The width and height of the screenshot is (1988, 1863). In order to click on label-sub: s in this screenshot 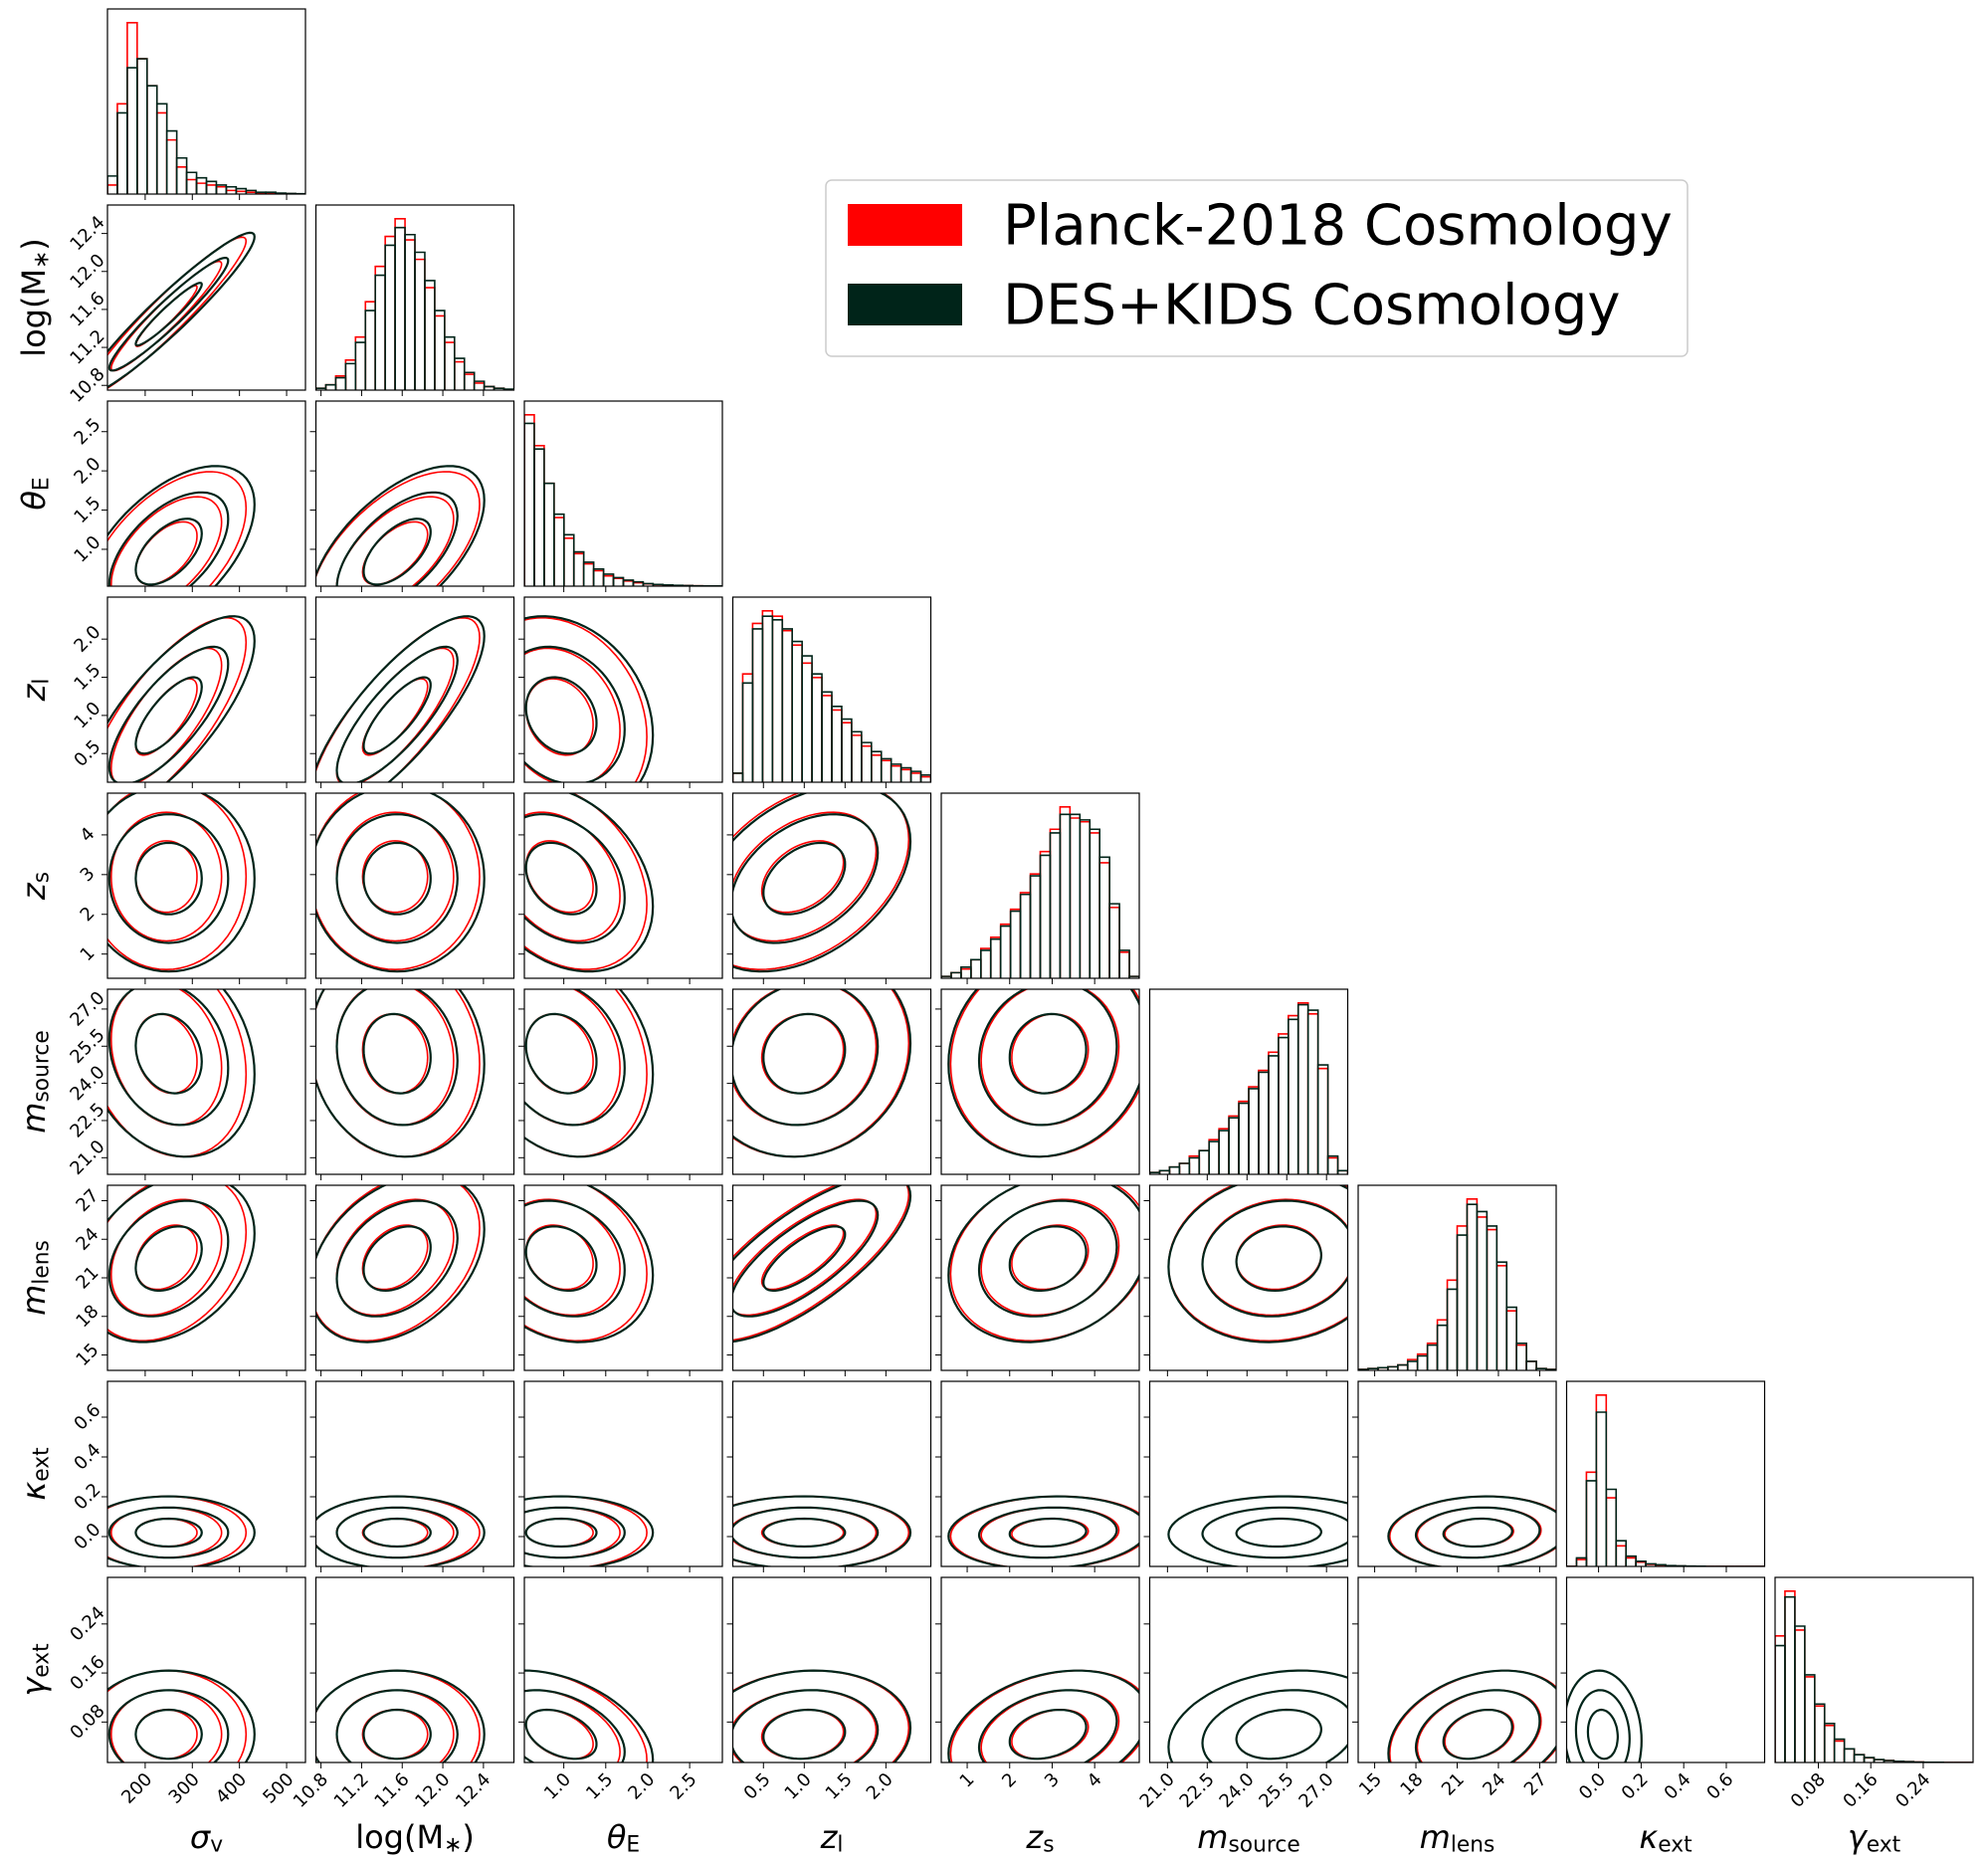, I will do `click(41, 877)`.